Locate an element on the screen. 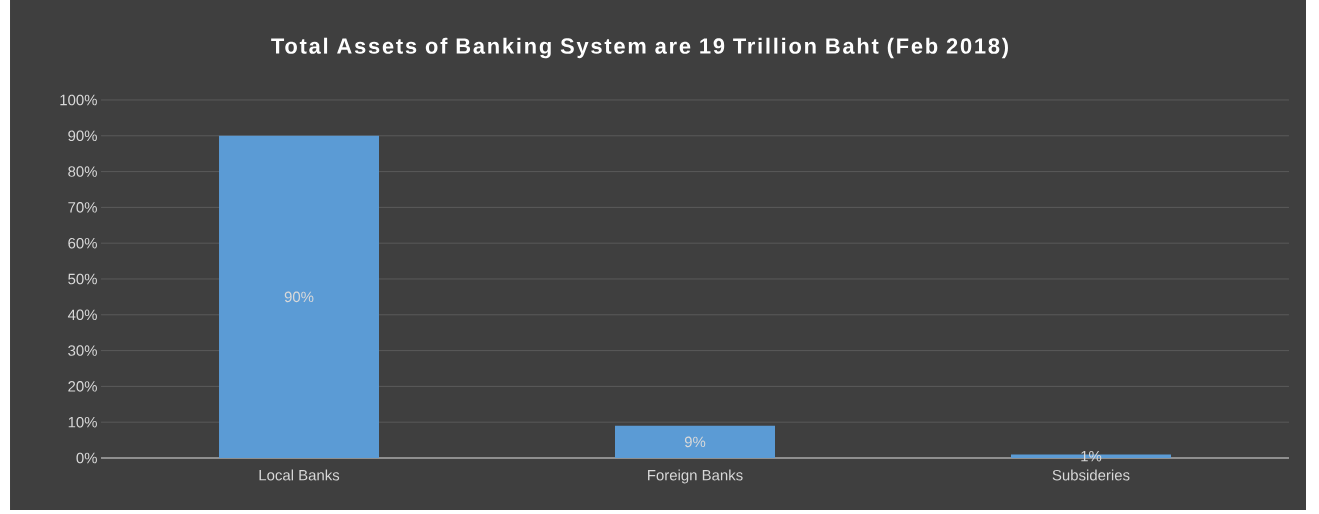 This screenshot has width=1319, height=514. chart-title: Total Assets of Banking System are 19 Trillion Baht (Feb 2018) is located at coordinates (639, 48).